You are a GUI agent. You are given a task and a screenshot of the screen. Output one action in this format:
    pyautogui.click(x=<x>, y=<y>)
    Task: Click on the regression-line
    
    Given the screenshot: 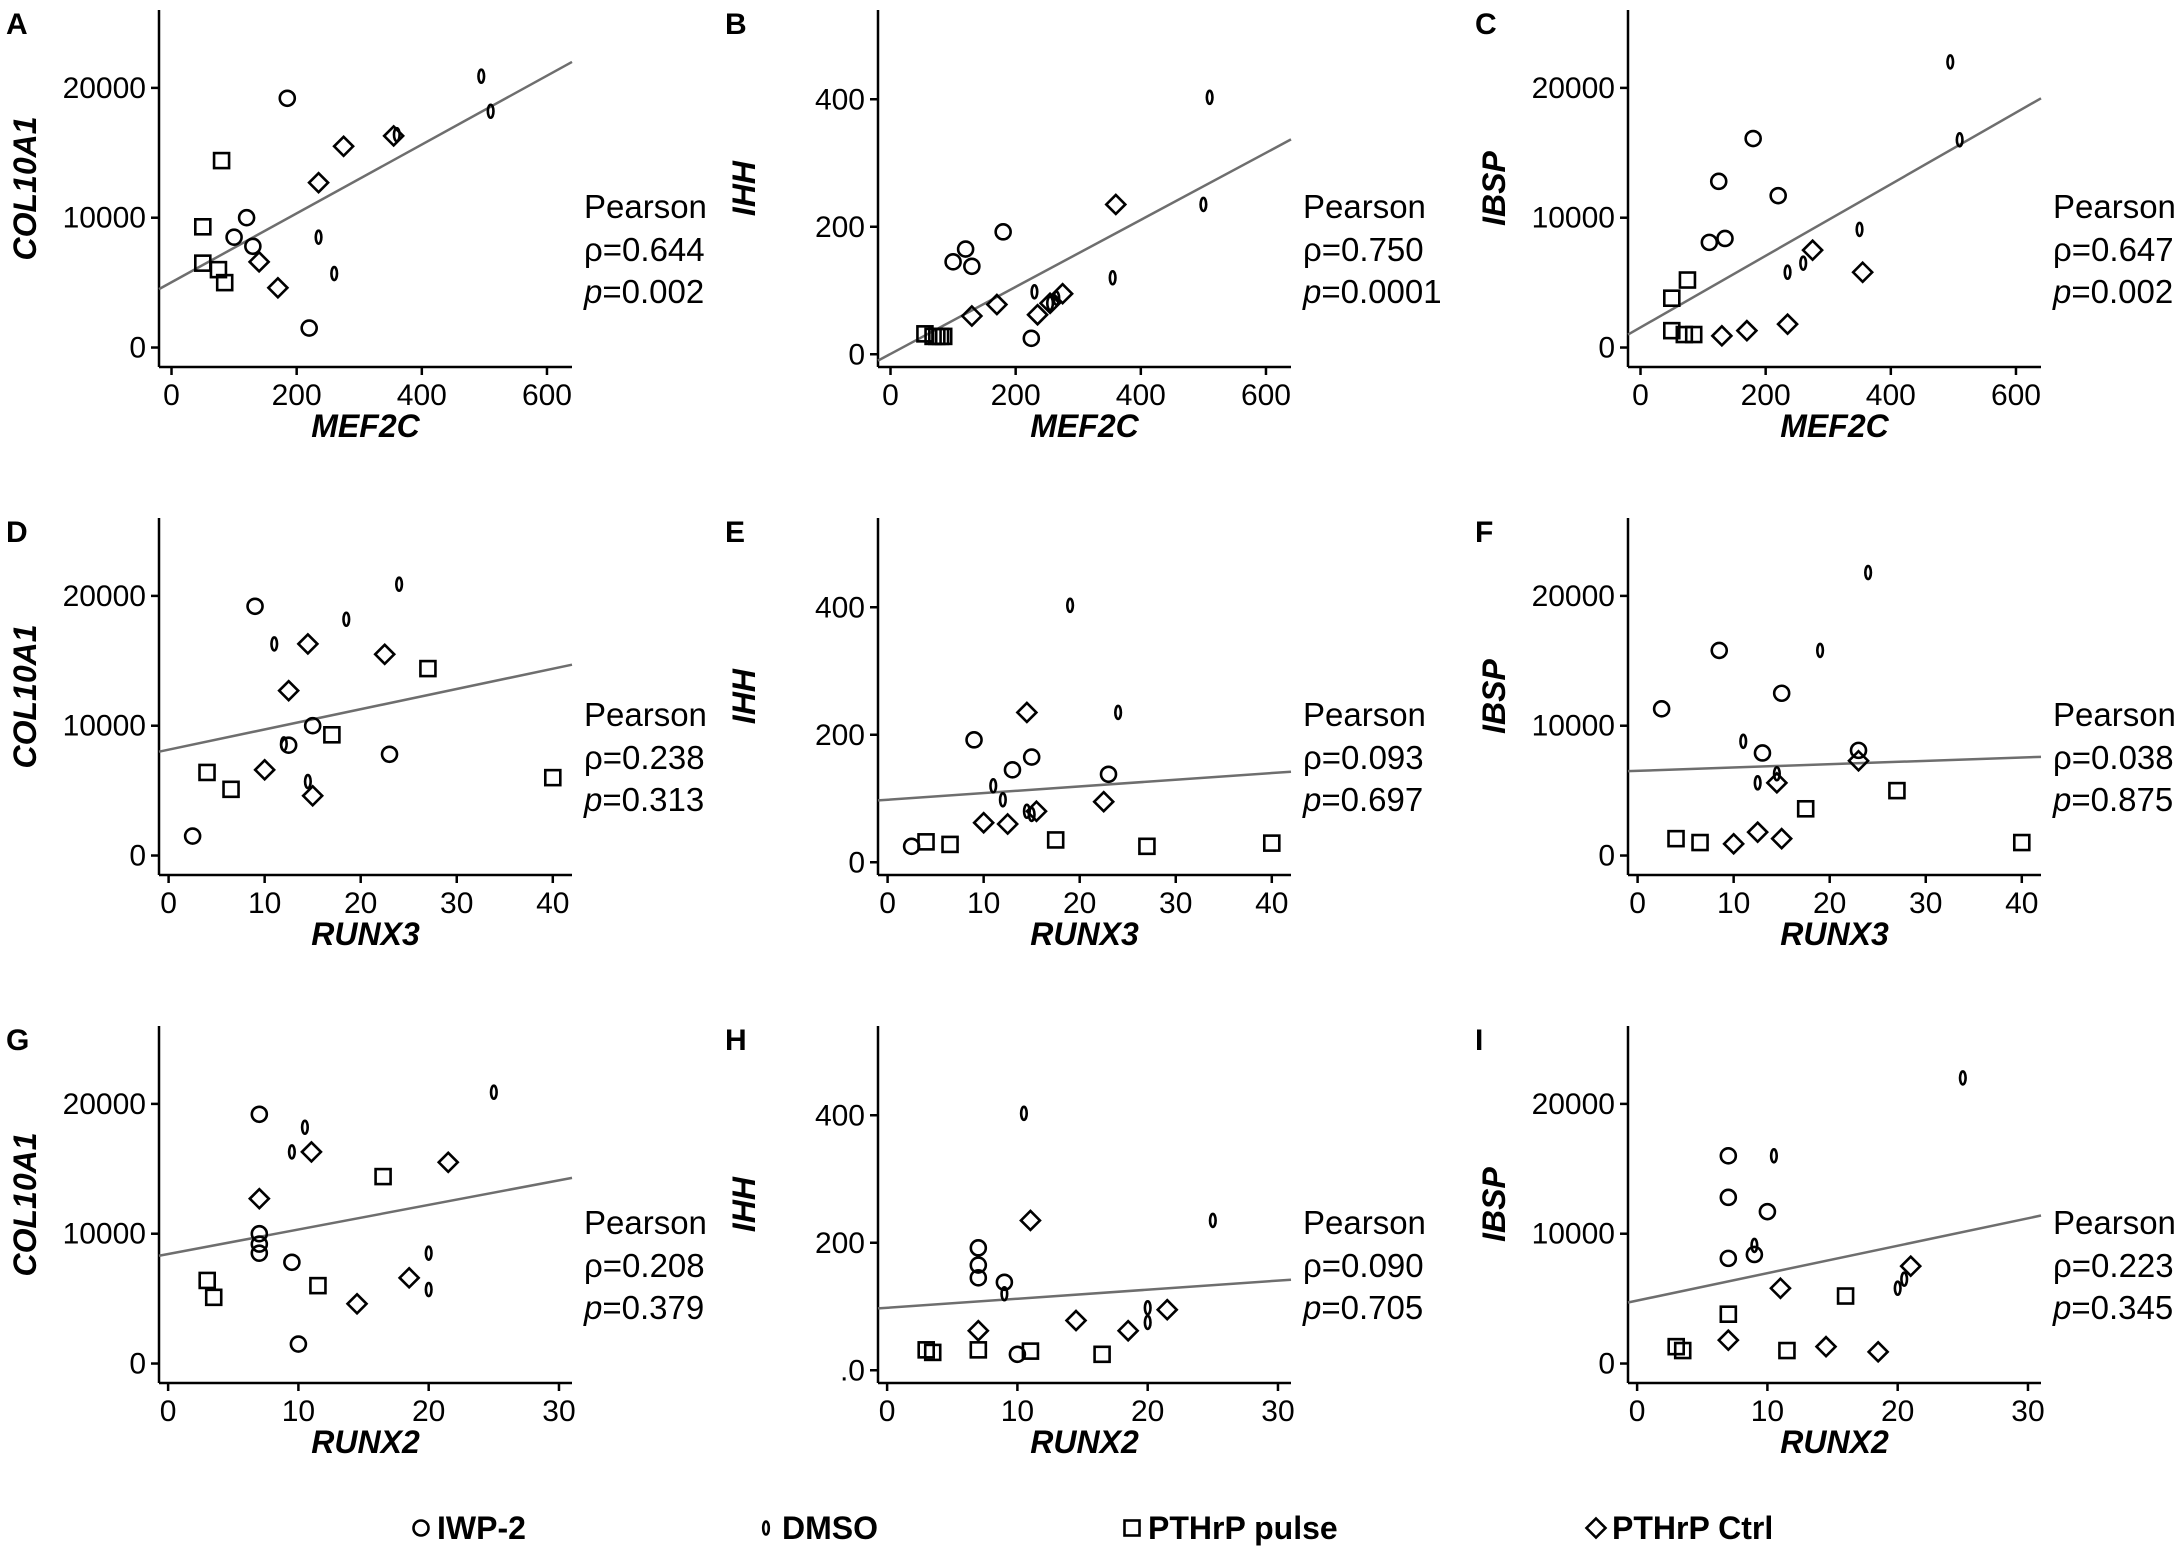 What is the action you would take?
    pyautogui.click(x=365, y=708)
    